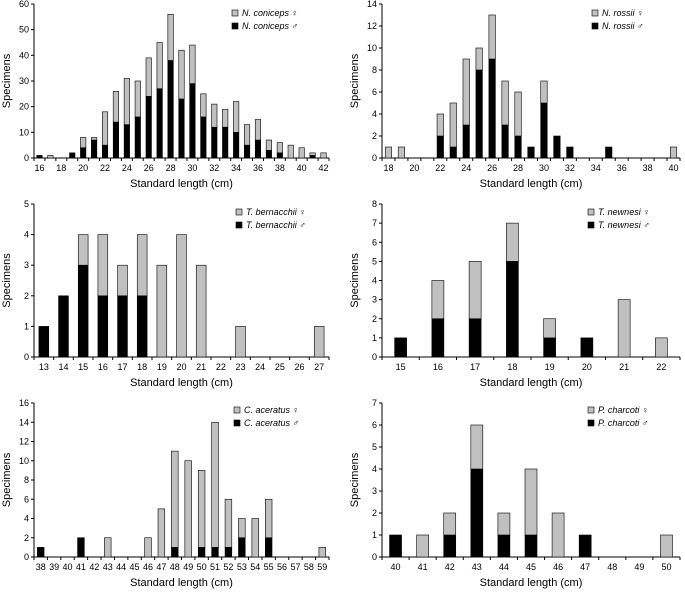  What do you see at coordinates (666, 567) in the screenshot?
I see `x-tick-label: 50` at bounding box center [666, 567].